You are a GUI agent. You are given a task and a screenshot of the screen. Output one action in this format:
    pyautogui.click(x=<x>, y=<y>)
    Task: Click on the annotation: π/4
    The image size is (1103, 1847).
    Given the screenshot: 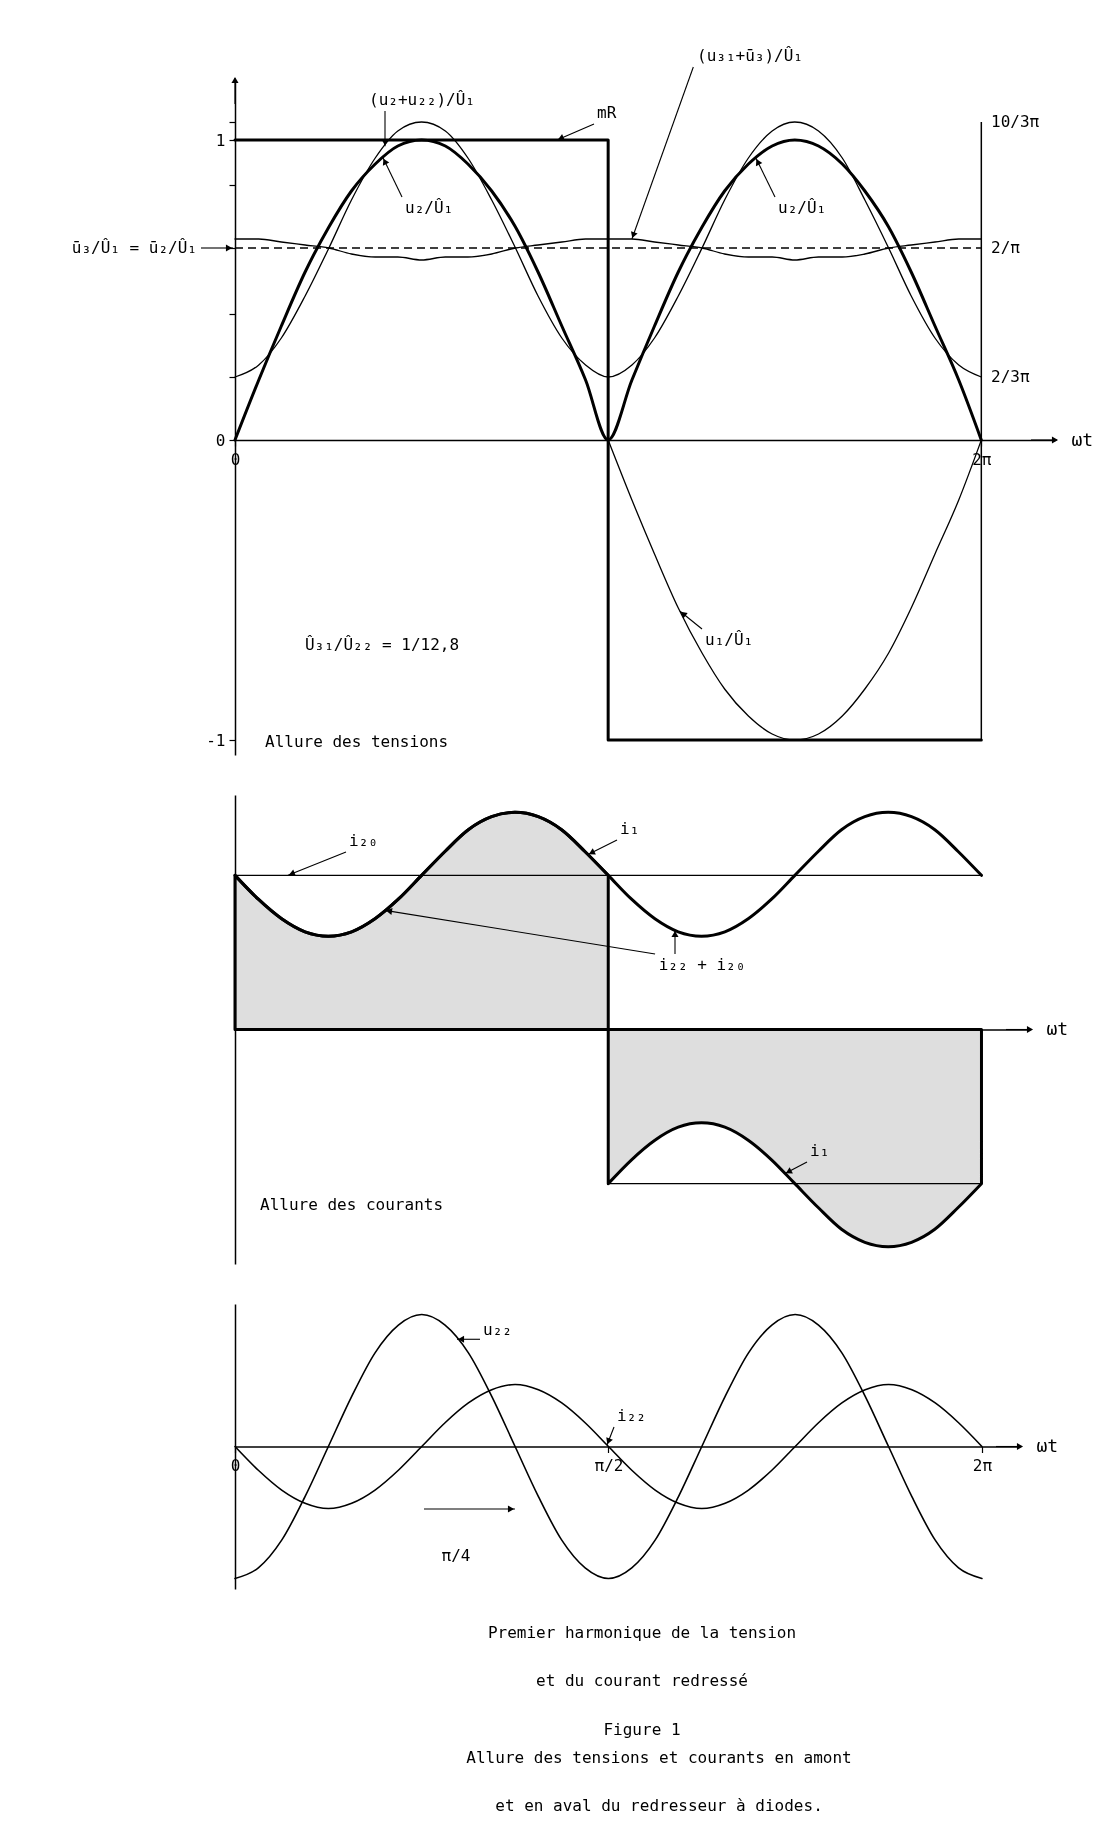 What is the action you would take?
    pyautogui.click(x=456, y=1555)
    